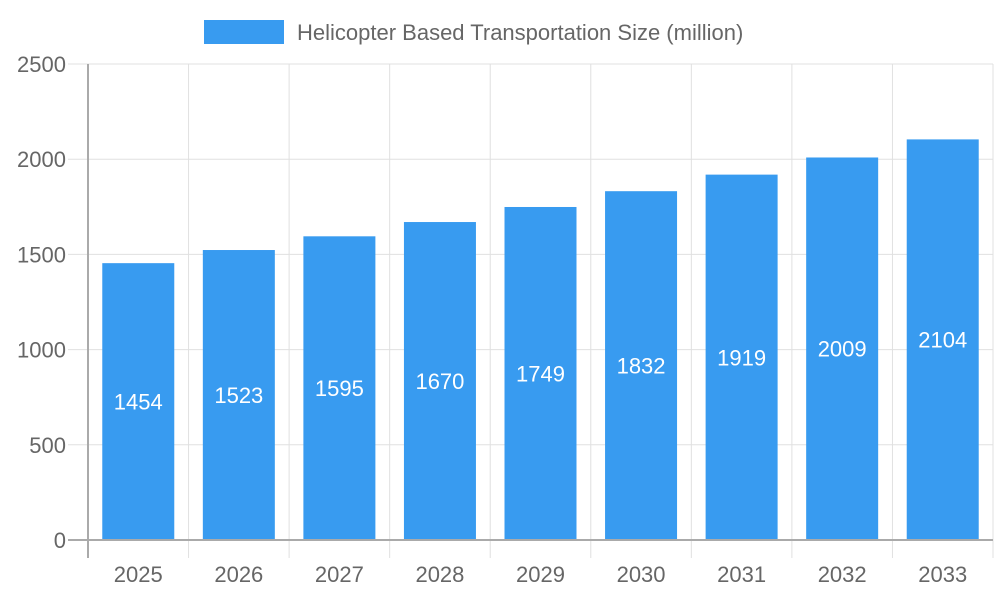  Describe the element at coordinates (238, 574) in the screenshot. I see `x-tick-label: 2026` at that location.